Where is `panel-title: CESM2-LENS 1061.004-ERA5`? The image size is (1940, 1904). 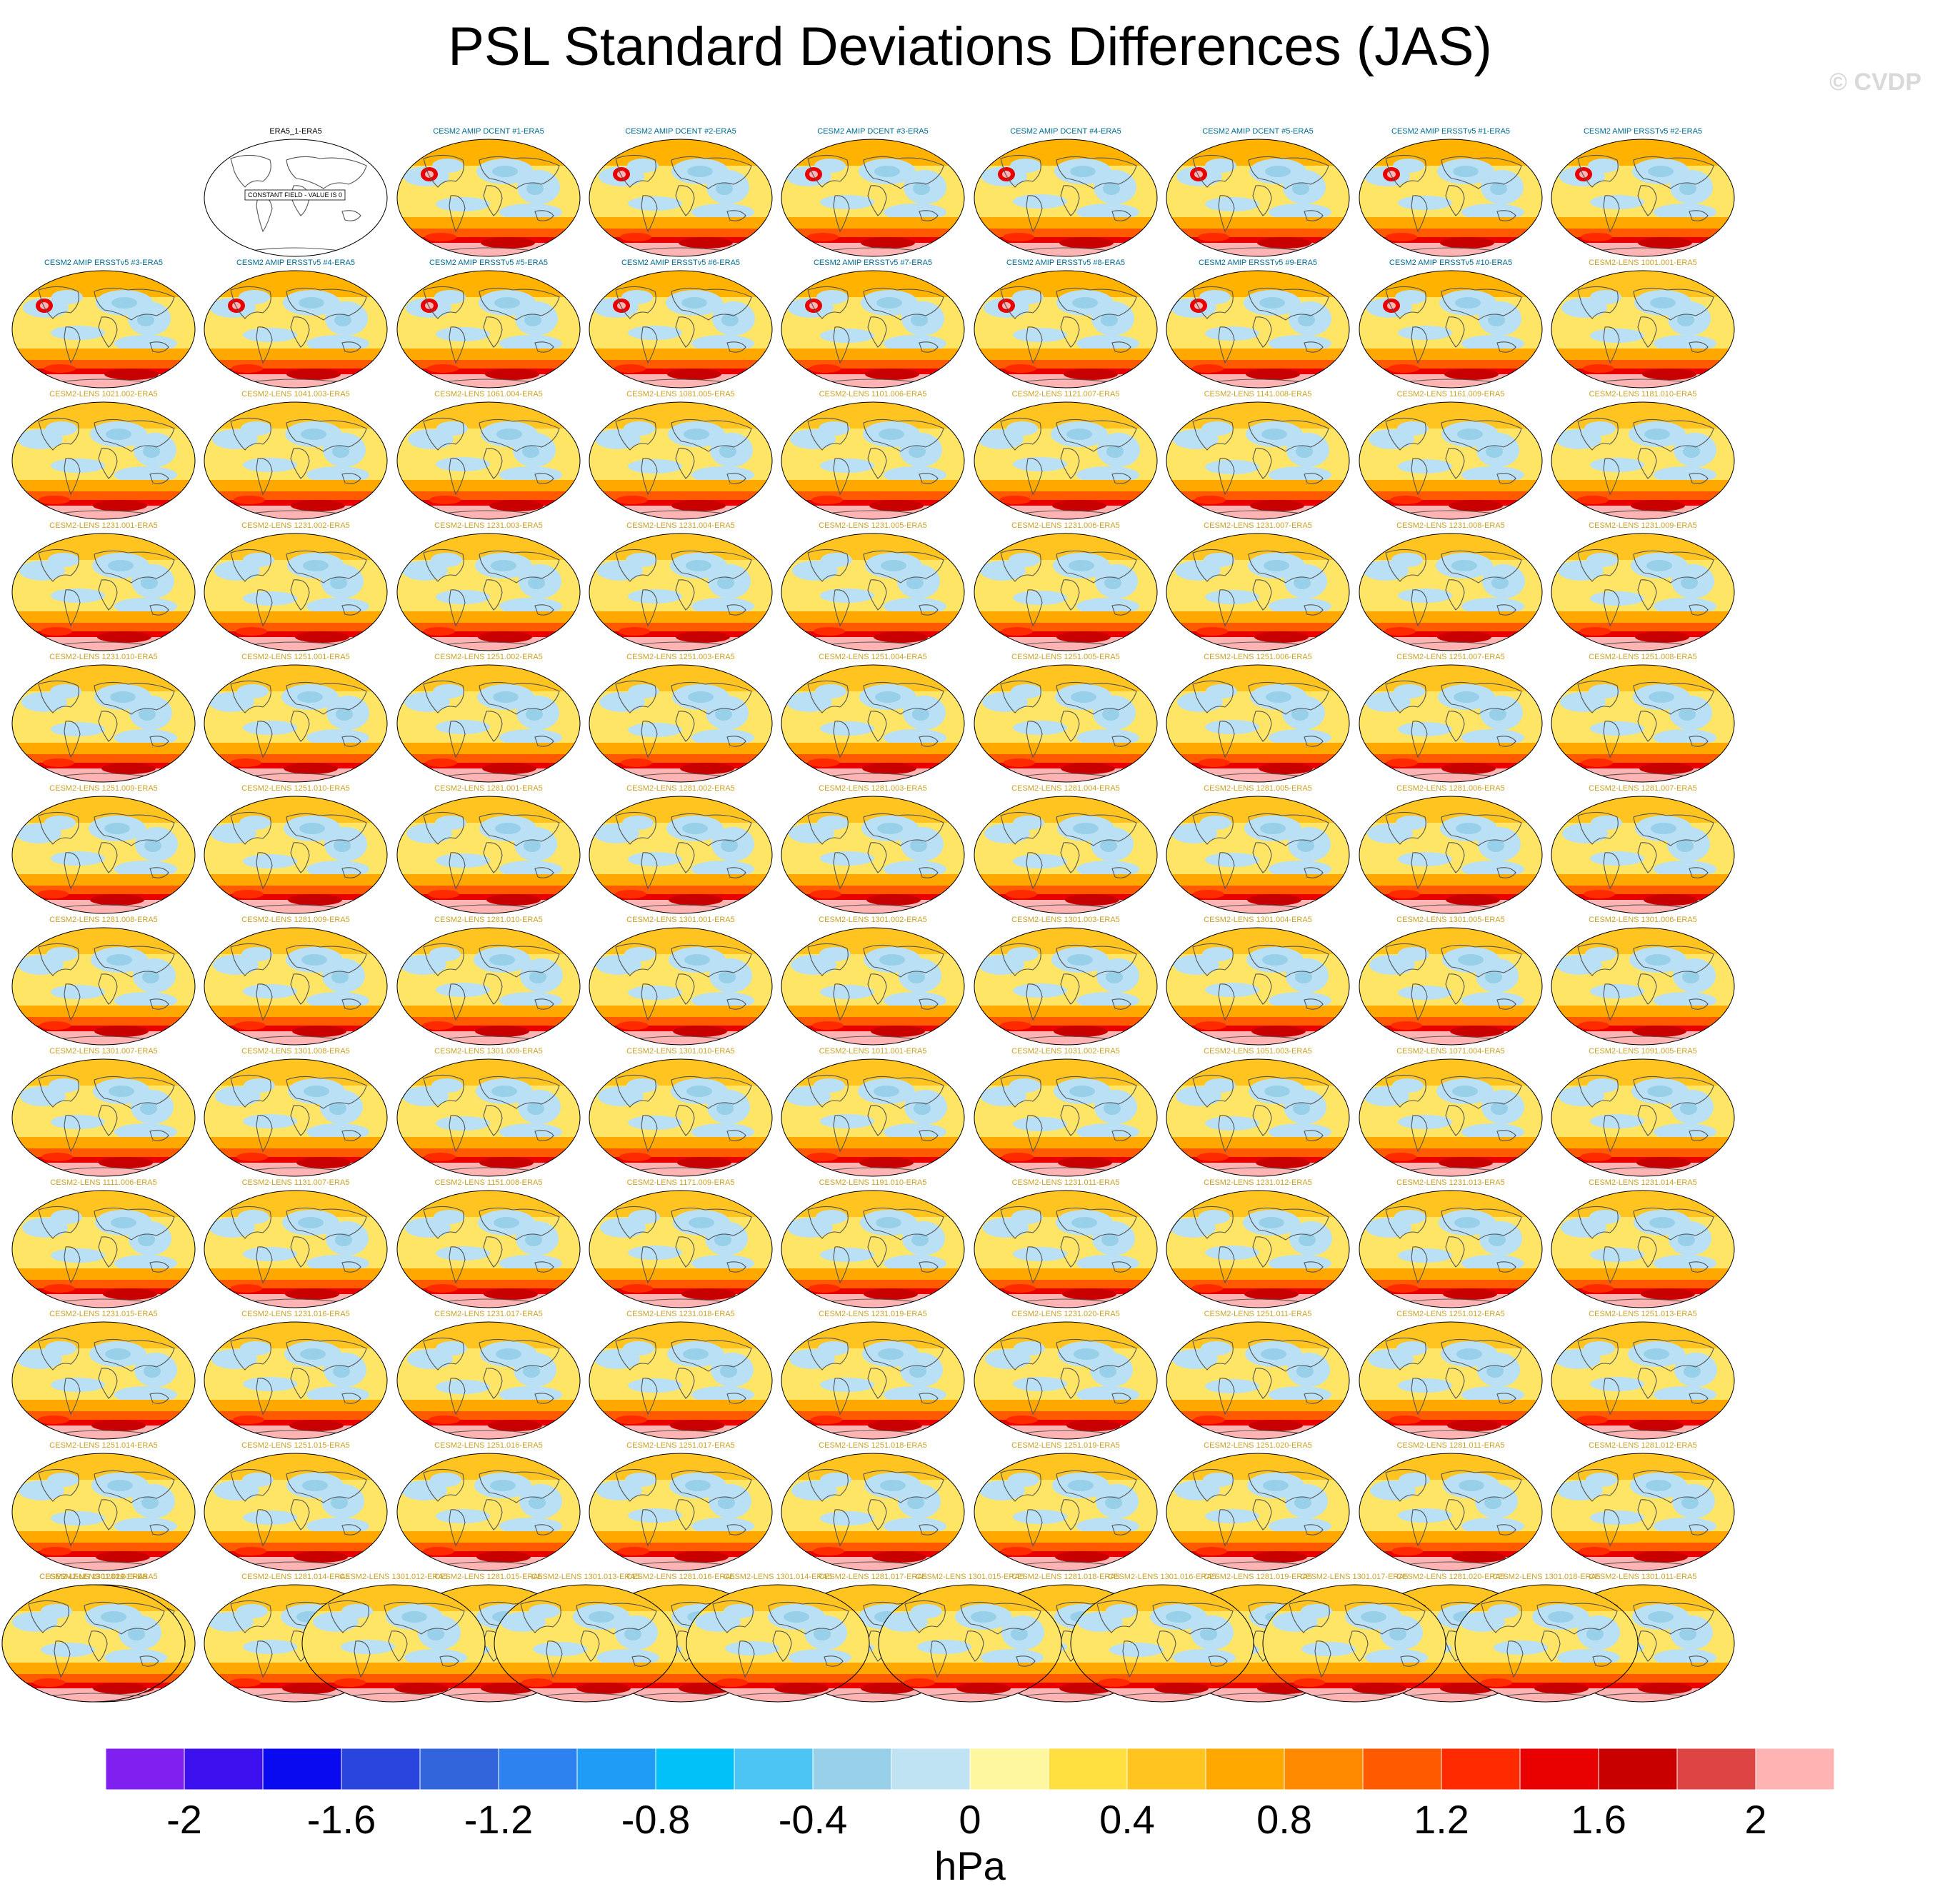 panel-title: CESM2-LENS 1061.004-ERA5 is located at coordinates (488, 394).